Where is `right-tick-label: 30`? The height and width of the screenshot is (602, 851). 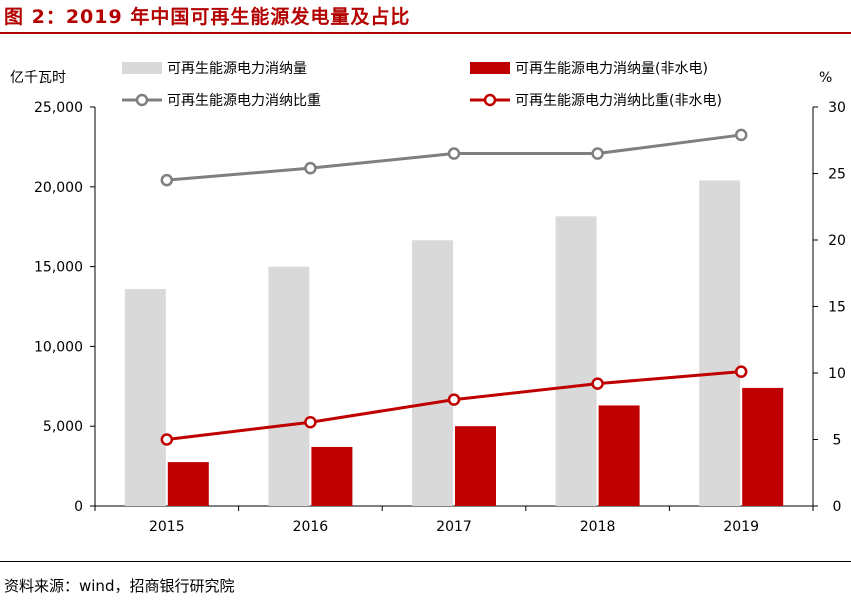 right-tick-label: 30 is located at coordinates (837, 108).